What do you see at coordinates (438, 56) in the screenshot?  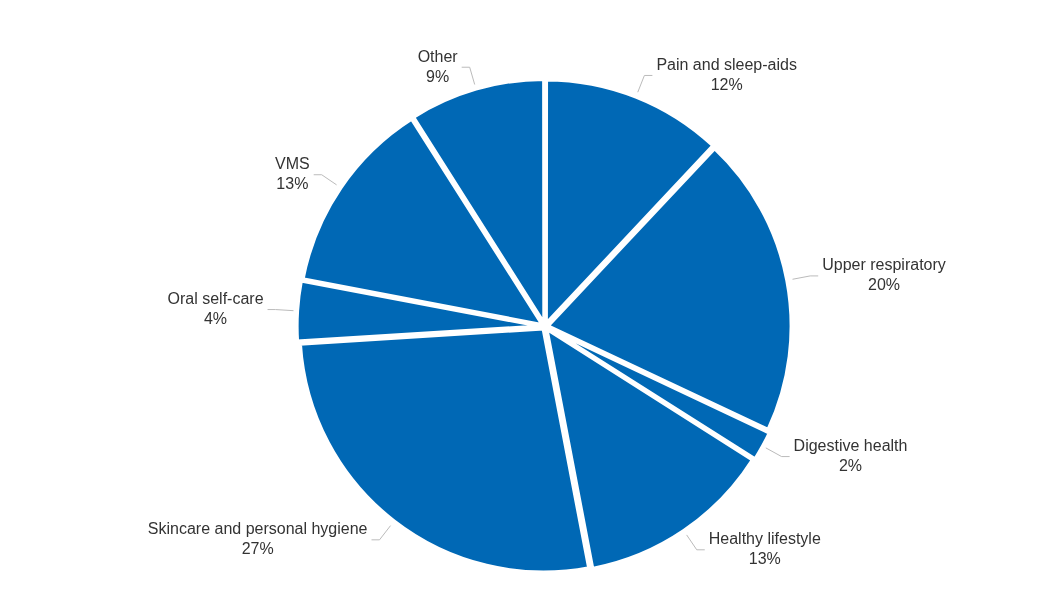 I see `slice-label: Other` at bounding box center [438, 56].